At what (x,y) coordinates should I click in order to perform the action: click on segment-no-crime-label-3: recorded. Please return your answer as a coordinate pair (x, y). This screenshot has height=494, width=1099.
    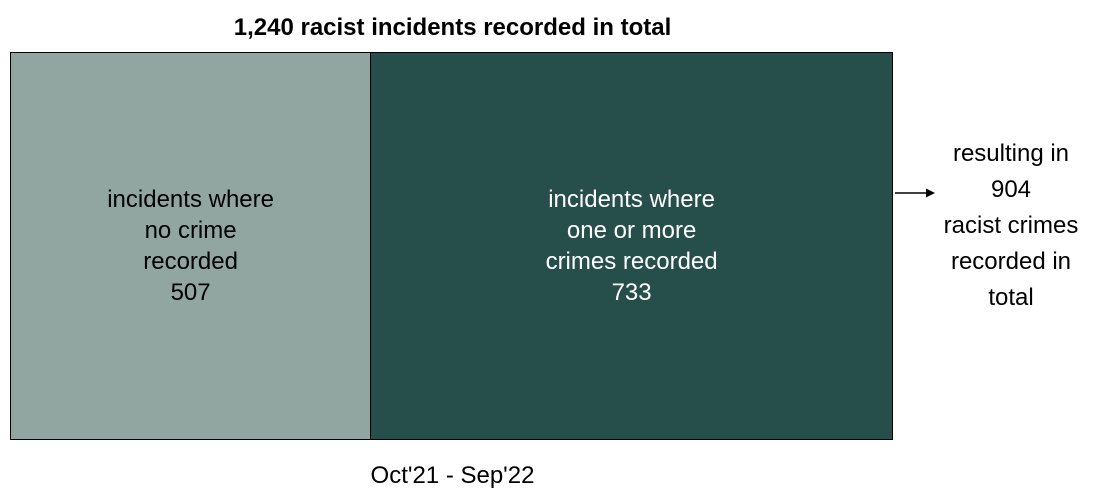
    Looking at the image, I should click on (190, 261).